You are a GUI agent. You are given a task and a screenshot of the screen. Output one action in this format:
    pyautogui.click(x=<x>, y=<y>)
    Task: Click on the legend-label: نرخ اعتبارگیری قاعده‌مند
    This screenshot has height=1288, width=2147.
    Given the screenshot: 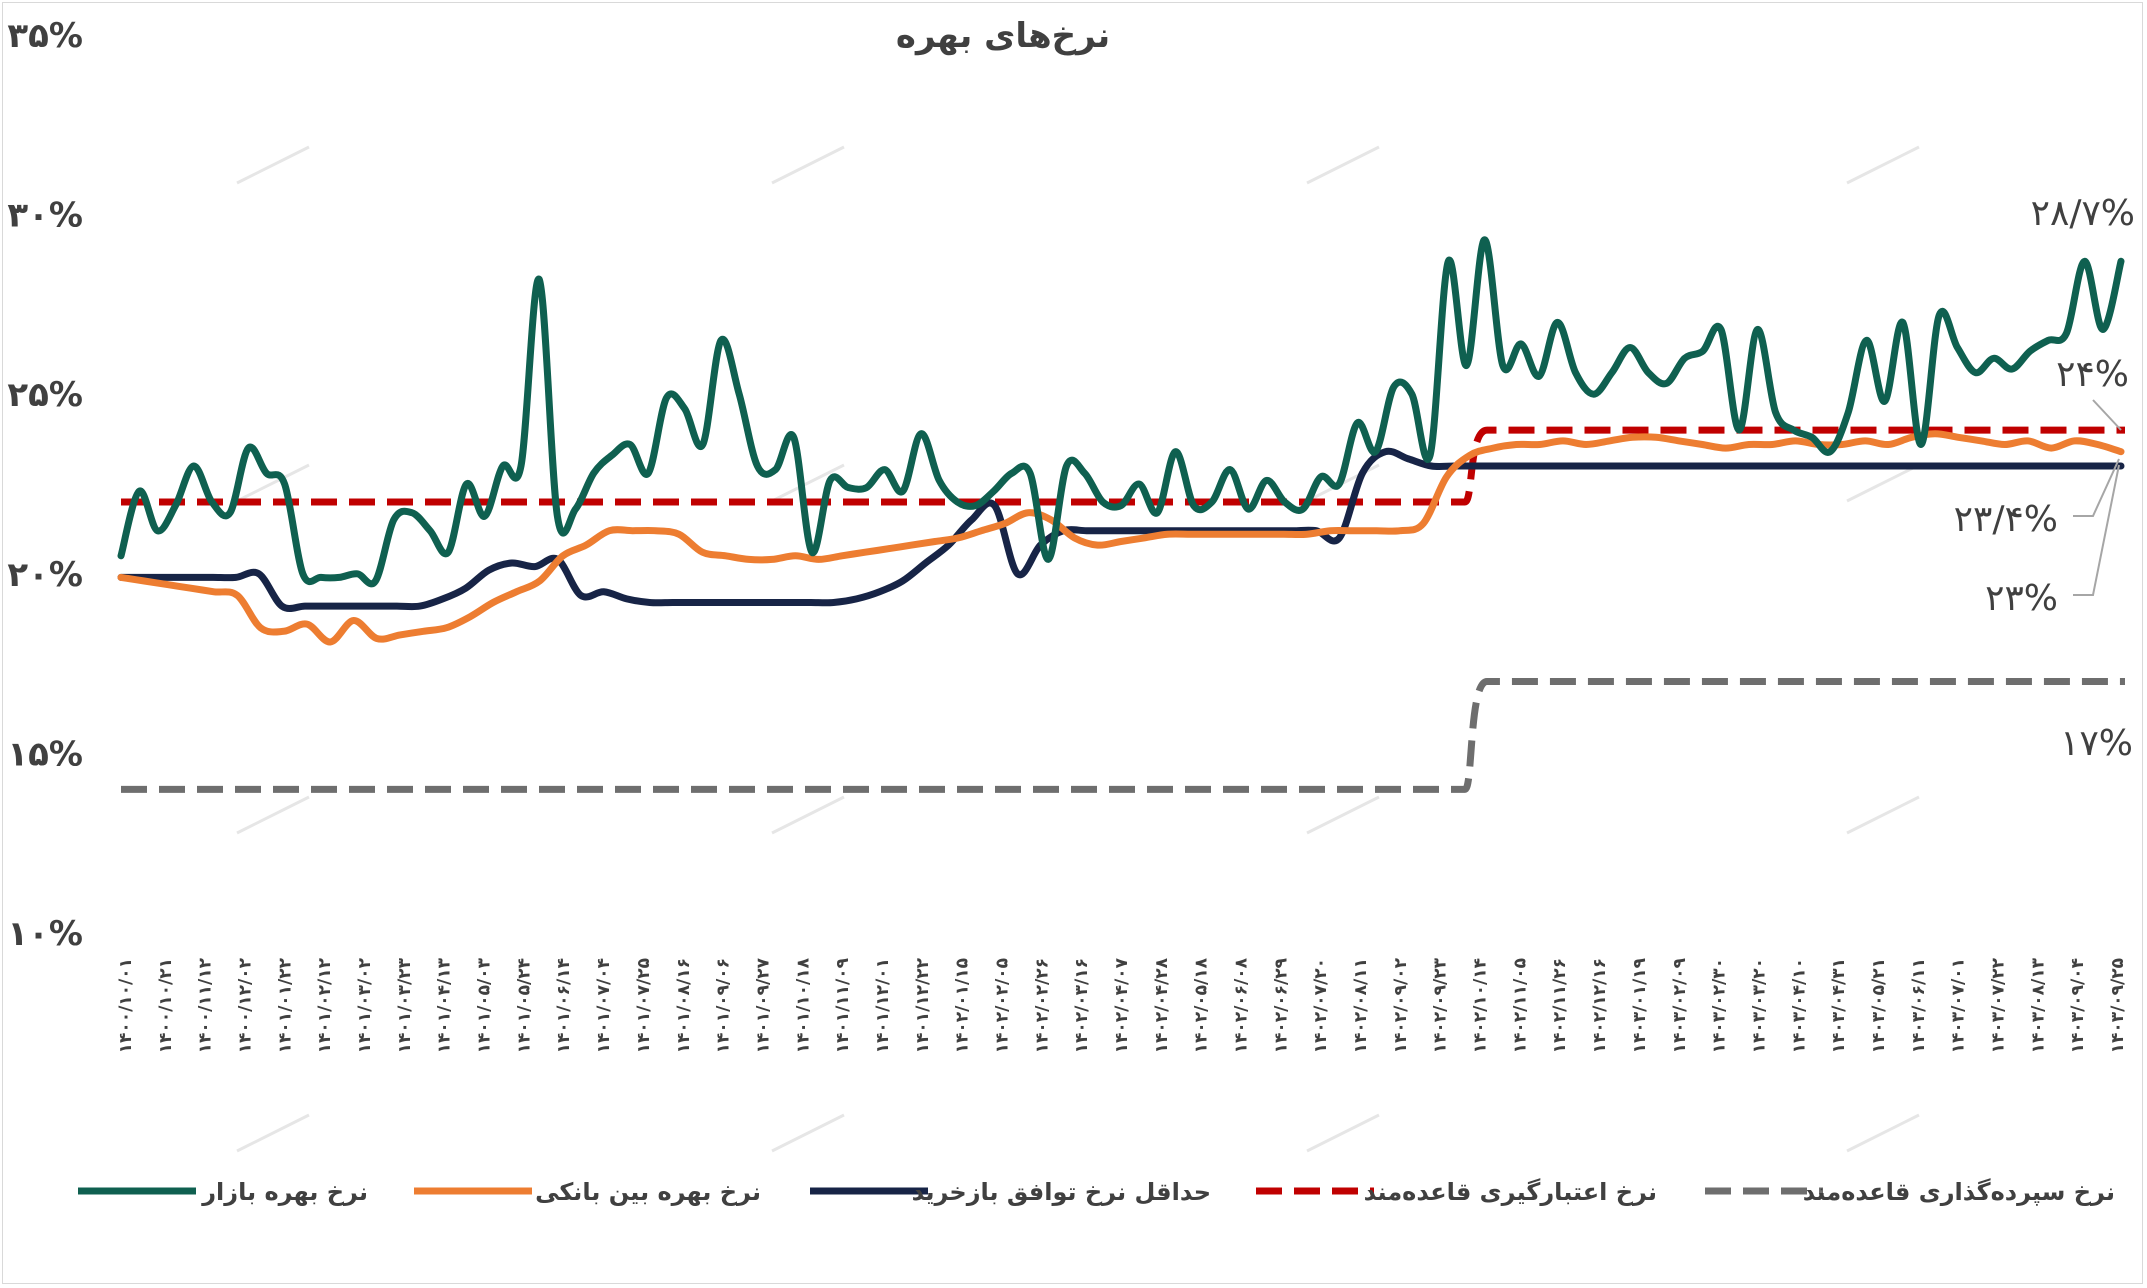 What is the action you would take?
    pyautogui.click(x=1510, y=1192)
    